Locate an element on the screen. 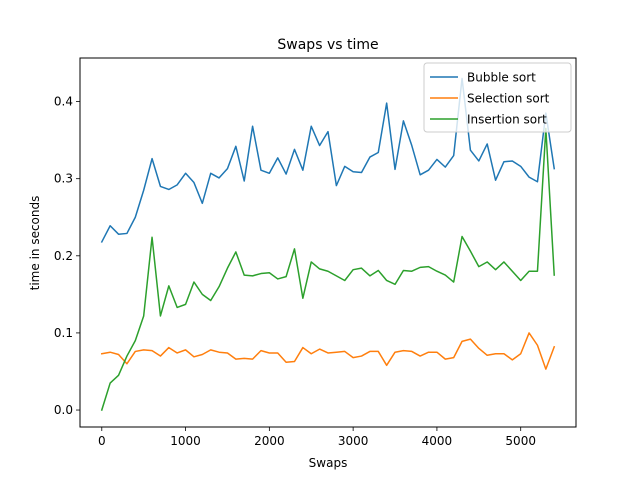 The image size is (640, 480). chart-title: Swaps vs time is located at coordinates (327, 45).